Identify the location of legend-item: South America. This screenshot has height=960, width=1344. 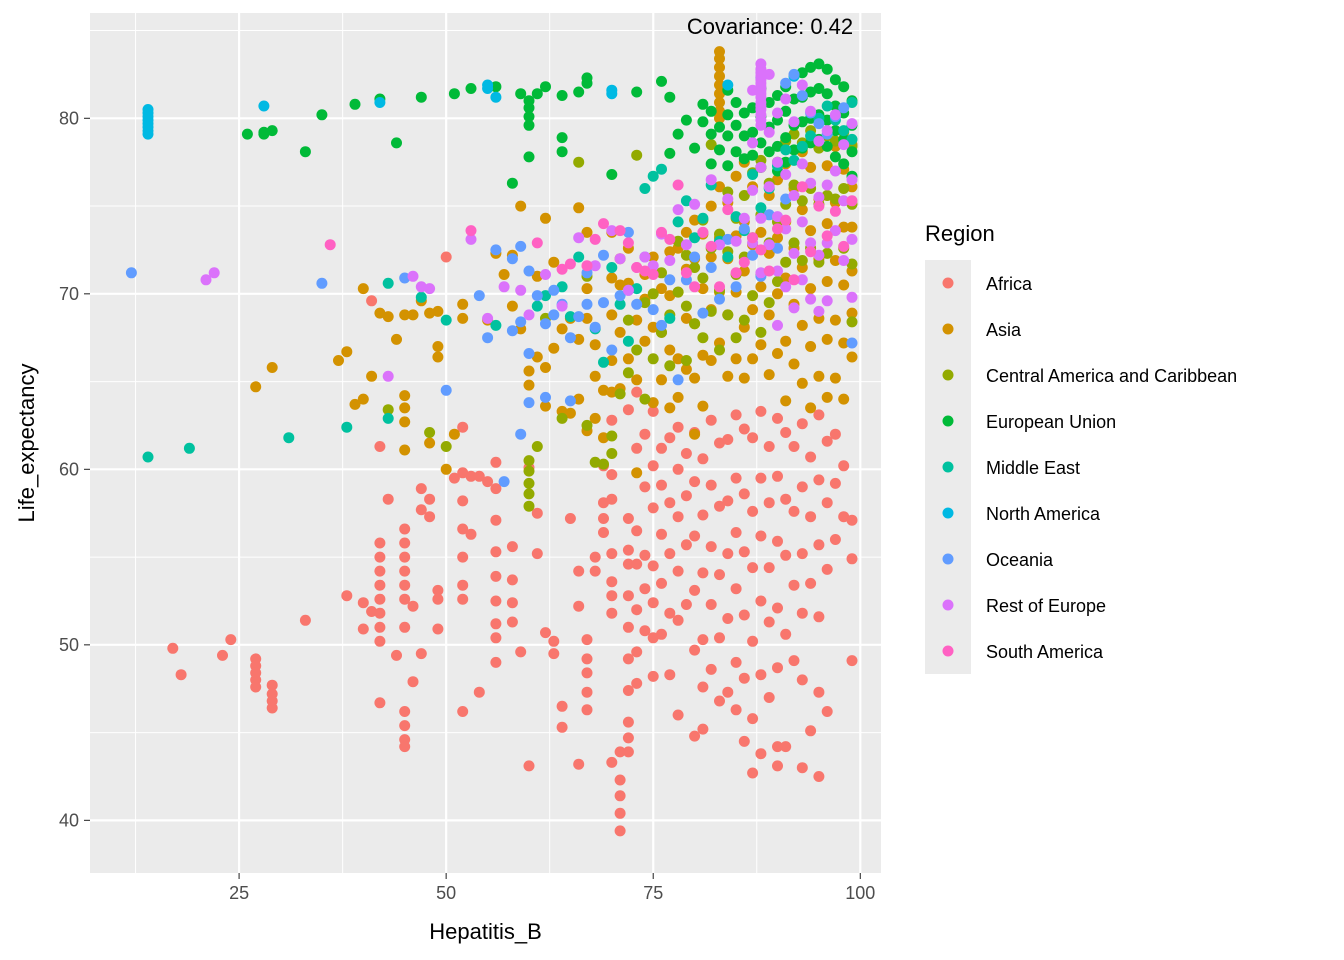
(1023, 652).